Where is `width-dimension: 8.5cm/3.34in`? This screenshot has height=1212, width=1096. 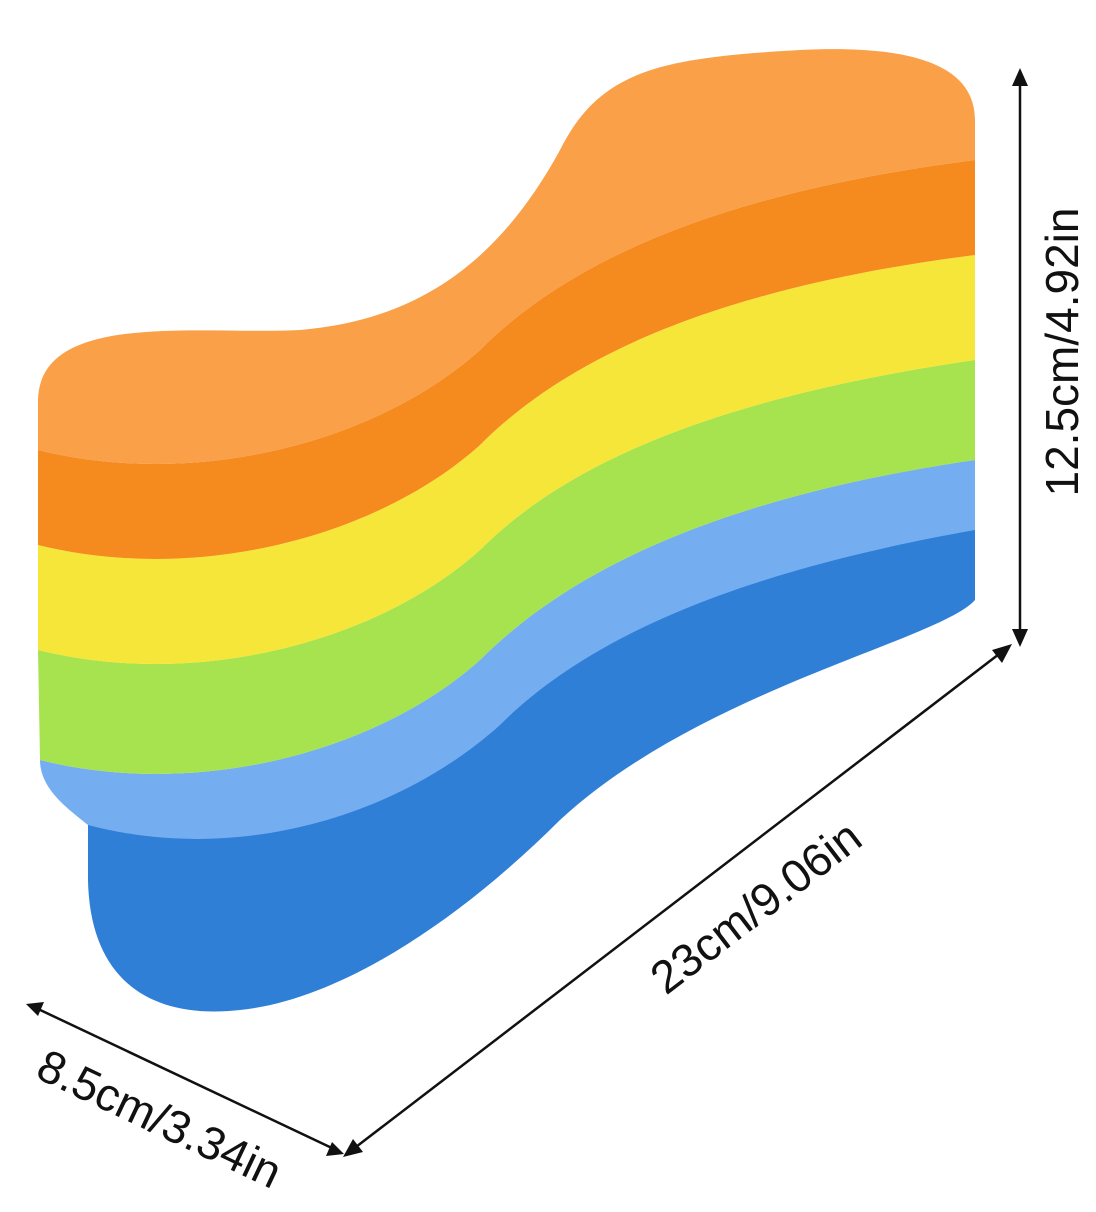 width-dimension: 8.5cm/3.34in is located at coordinates (185, 1100).